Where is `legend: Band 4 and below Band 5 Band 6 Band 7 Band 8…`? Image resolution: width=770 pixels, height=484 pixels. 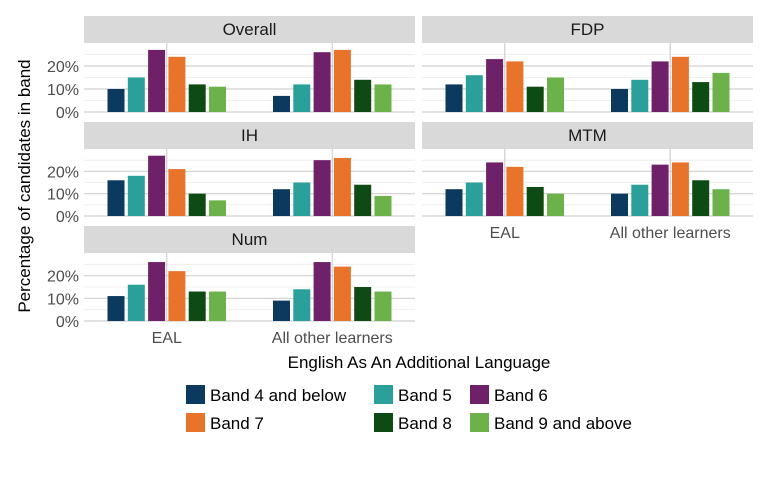
legend: Band 4 and below Band 5 Band 6 Band 7 Band 8… is located at coordinates (409, 409).